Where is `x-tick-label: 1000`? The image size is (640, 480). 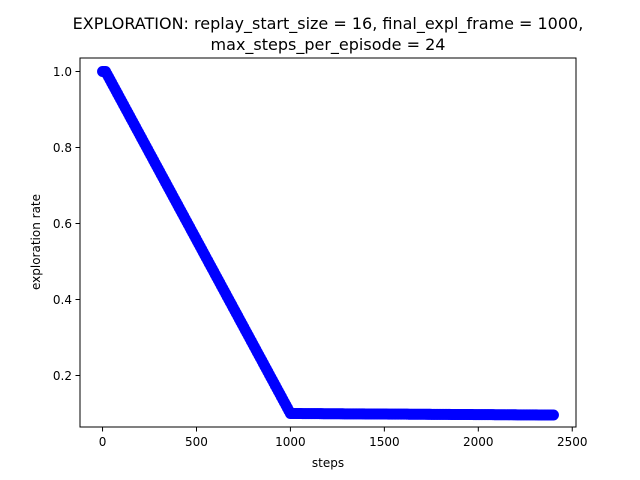
x-tick-label: 1000 is located at coordinates (290, 442).